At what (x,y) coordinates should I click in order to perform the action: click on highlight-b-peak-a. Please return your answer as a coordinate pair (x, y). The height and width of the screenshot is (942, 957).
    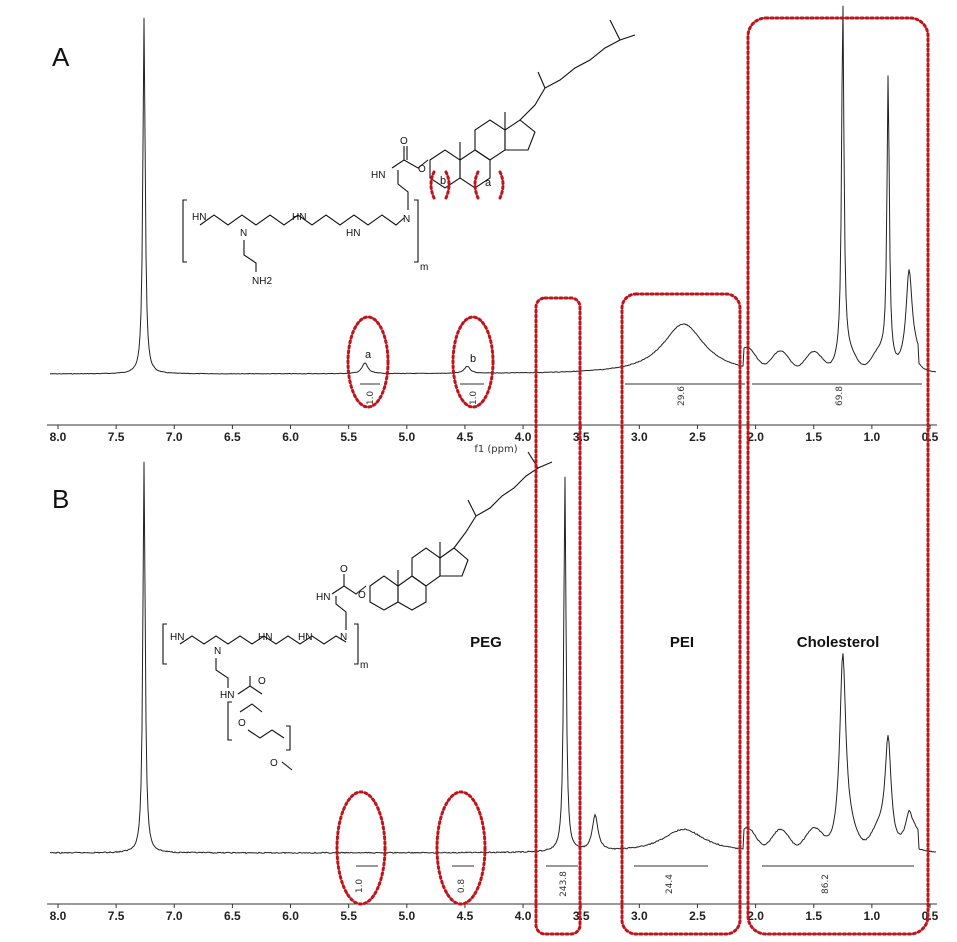
    Looking at the image, I should click on (361, 848).